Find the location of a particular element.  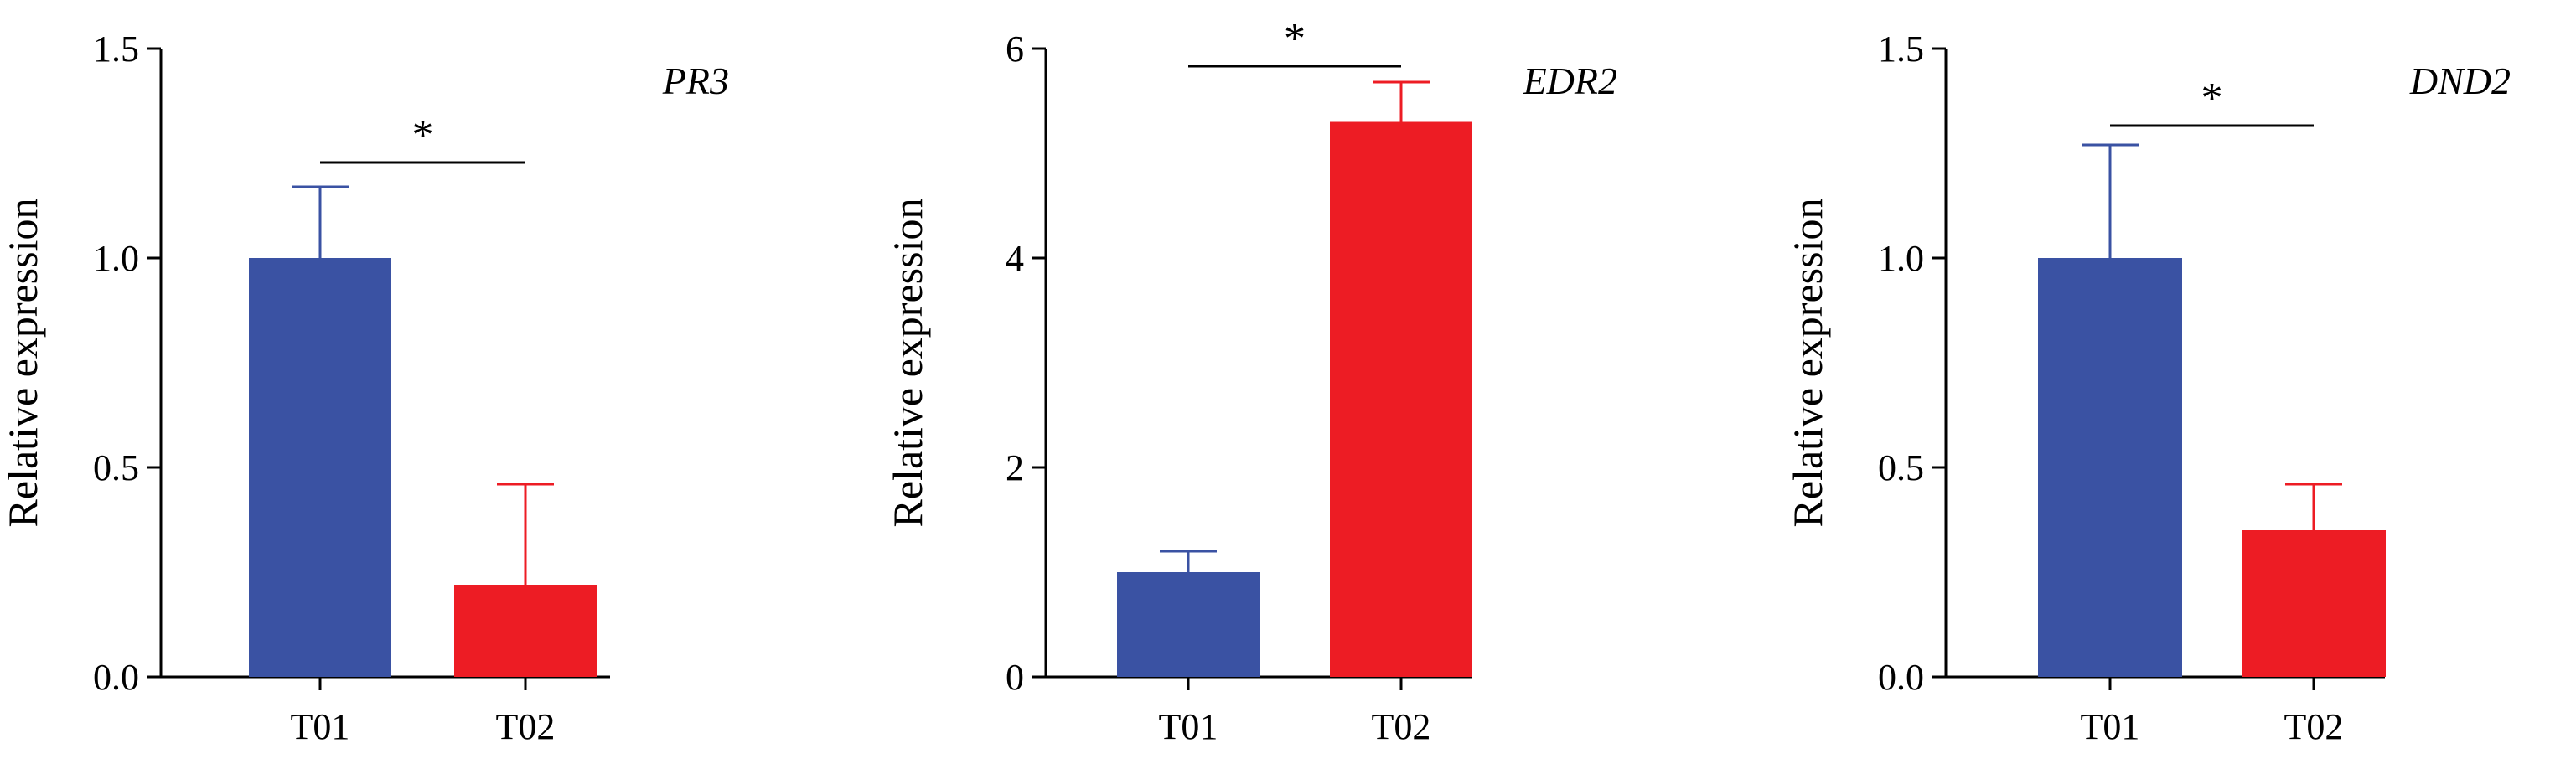

gene-title: PR3 is located at coordinates (695, 80).